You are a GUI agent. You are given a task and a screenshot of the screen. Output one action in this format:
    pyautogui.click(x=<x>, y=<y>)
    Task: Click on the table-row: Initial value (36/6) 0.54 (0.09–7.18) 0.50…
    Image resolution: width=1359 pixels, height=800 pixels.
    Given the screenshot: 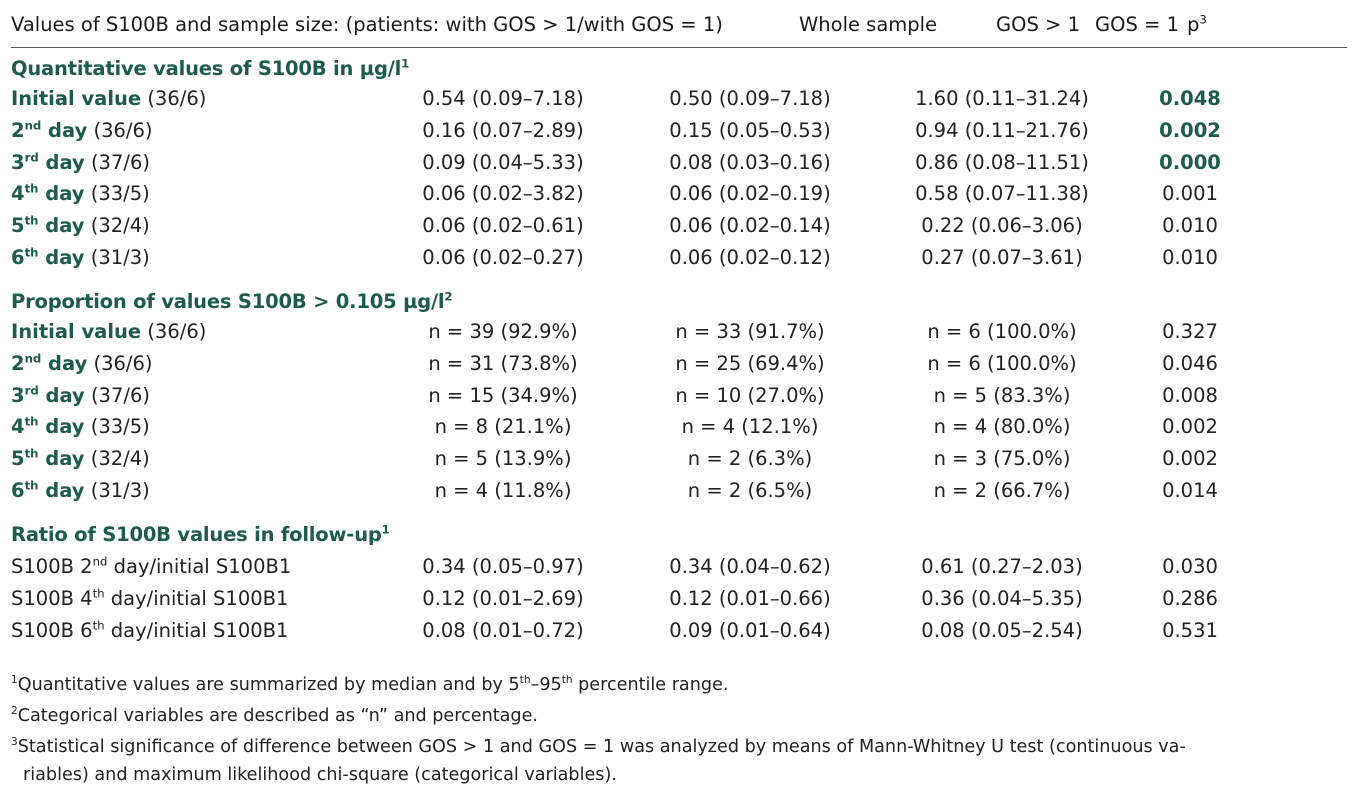 What is the action you would take?
    pyautogui.click(x=679, y=103)
    